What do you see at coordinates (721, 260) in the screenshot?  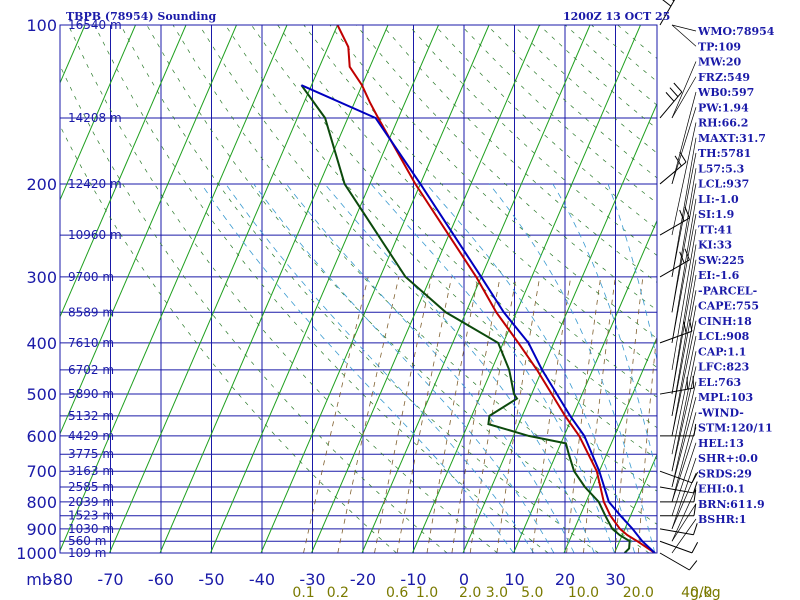 I see `index-item: SW:225` at bounding box center [721, 260].